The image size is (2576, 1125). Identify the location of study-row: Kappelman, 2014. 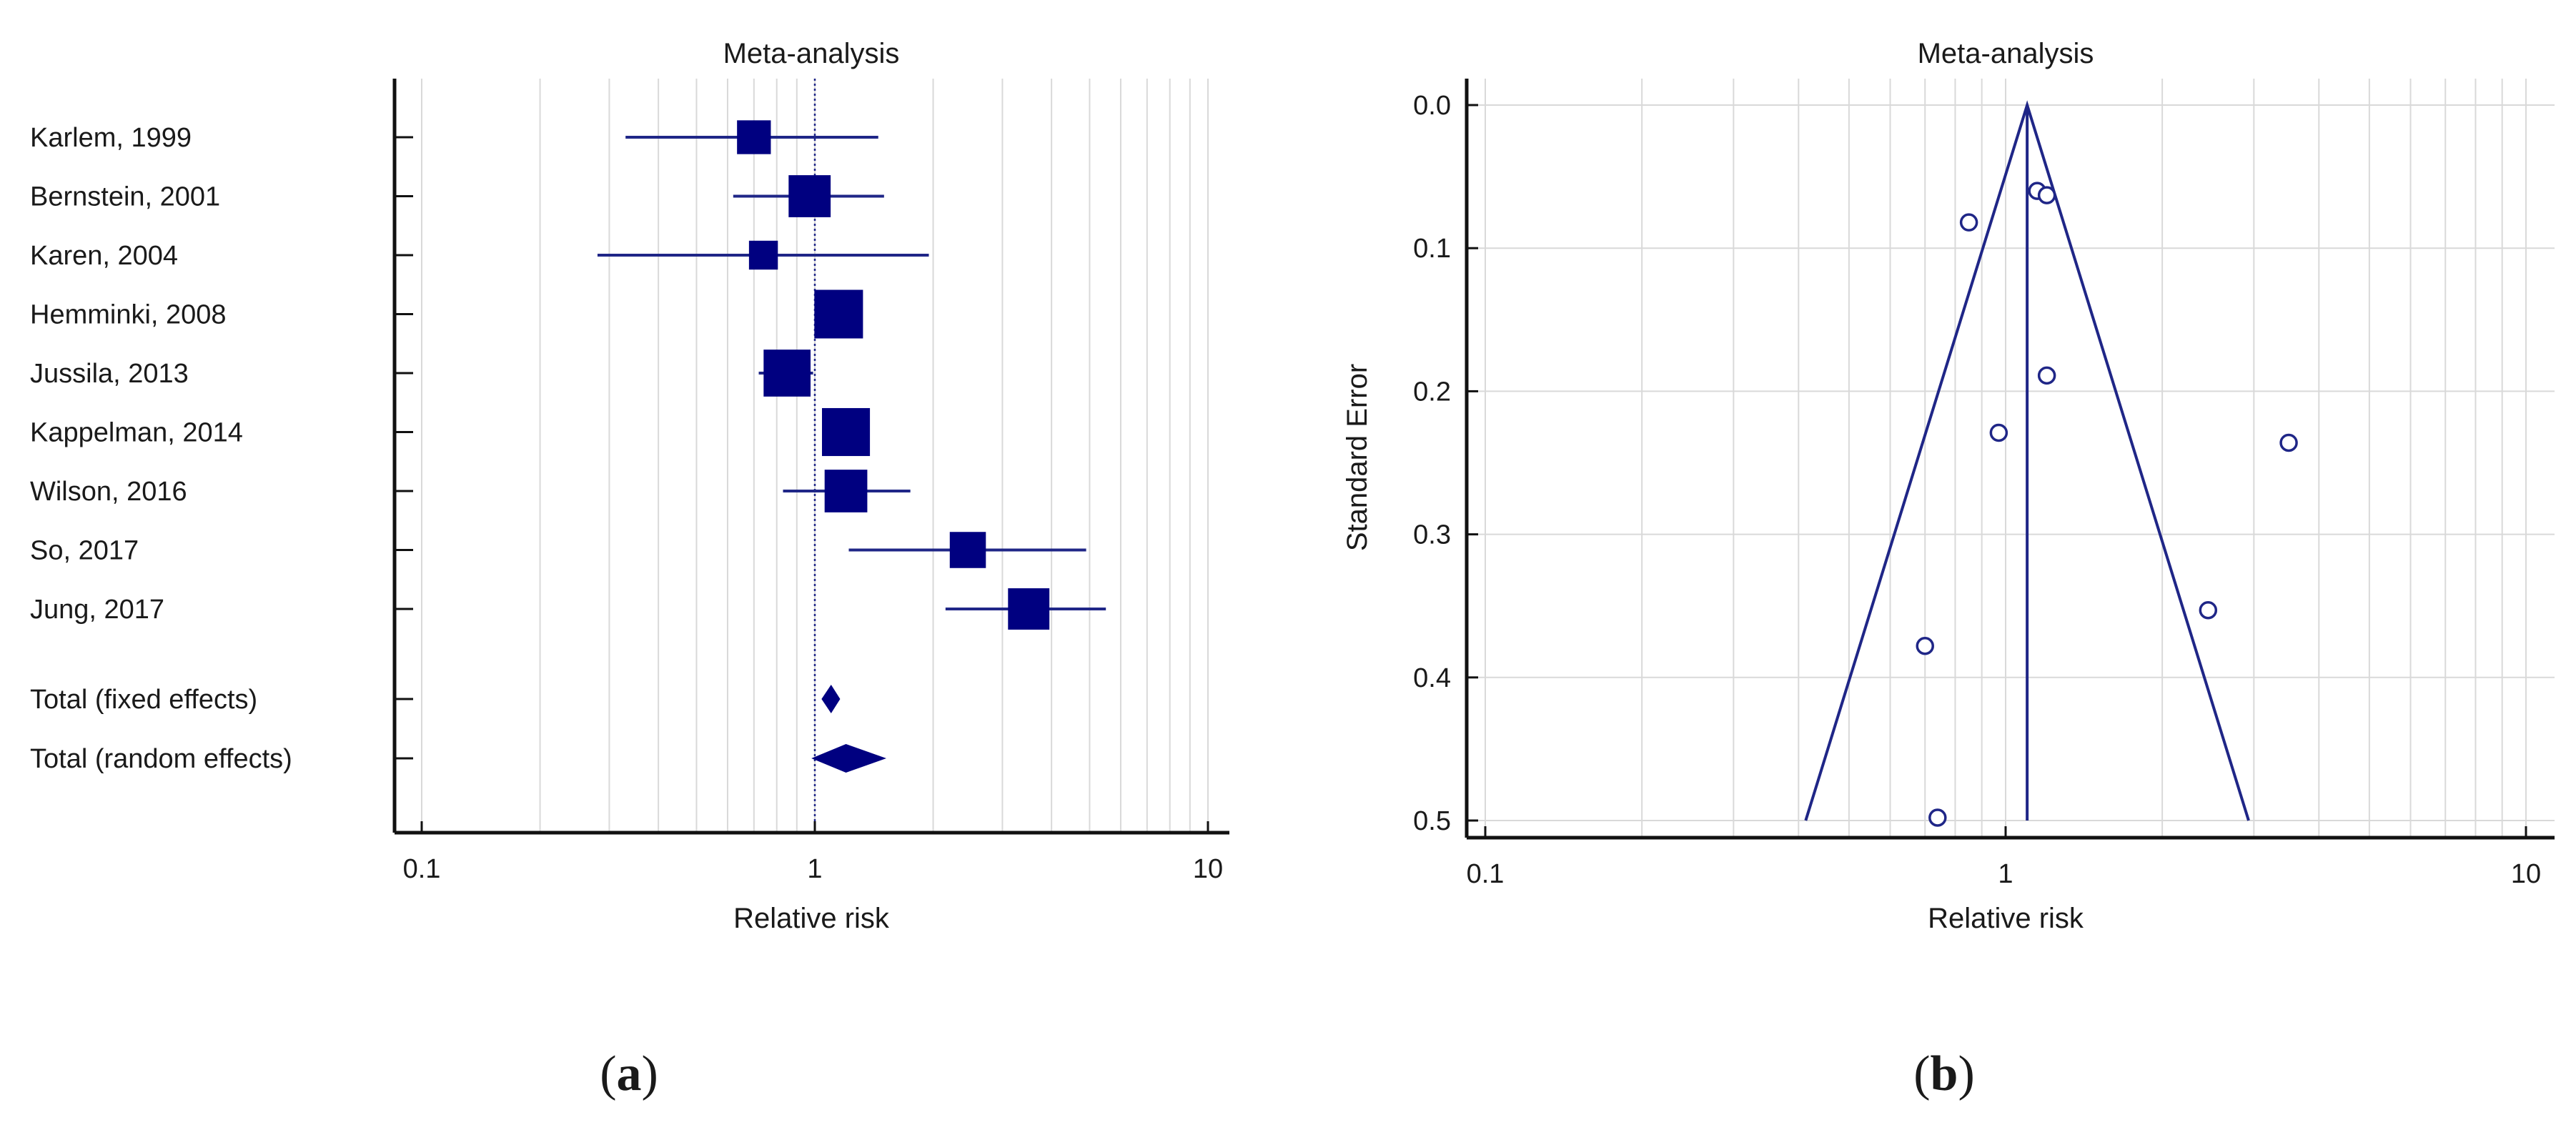
(450, 432).